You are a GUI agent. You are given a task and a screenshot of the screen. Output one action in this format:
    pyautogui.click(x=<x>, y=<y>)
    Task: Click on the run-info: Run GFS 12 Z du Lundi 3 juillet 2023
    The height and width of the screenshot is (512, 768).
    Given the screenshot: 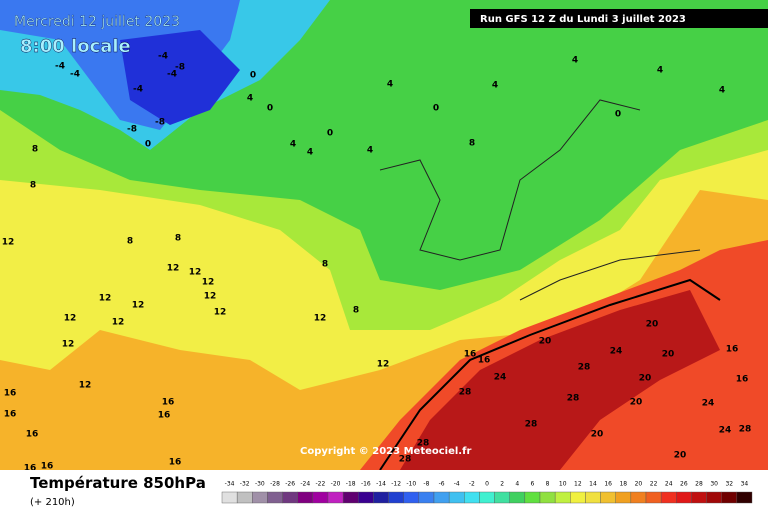 What is the action you would take?
    pyautogui.click(x=583, y=19)
    